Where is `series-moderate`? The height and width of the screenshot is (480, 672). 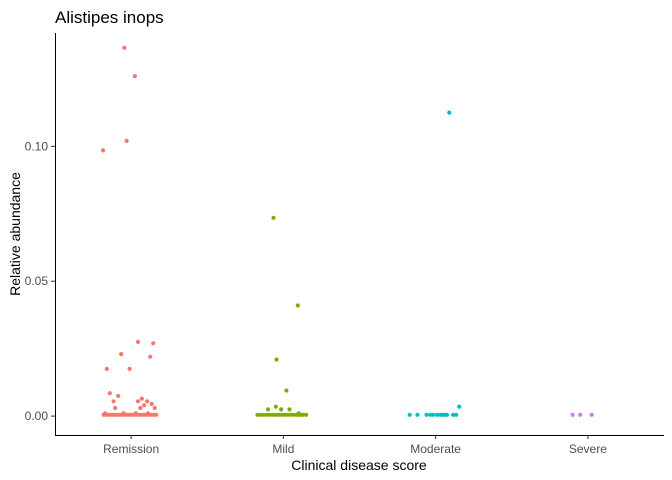 series-moderate is located at coordinates (434, 263).